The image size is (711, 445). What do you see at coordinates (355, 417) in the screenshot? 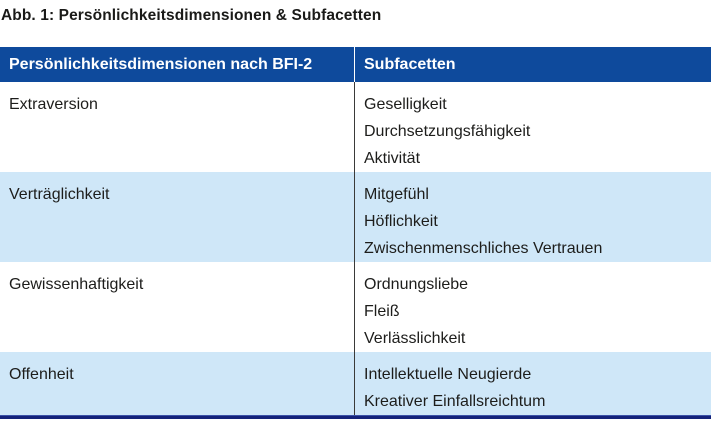
I see `table-bottom-border` at bounding box center [355, 417].